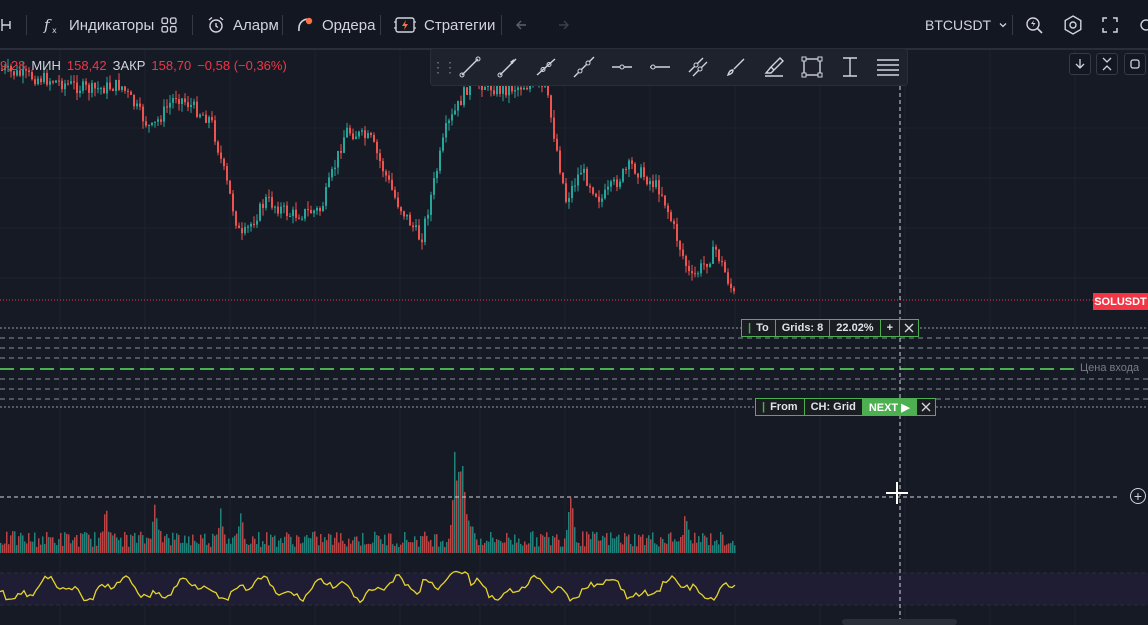 The width and height of the screenshot is (1148, 625). I want to click on restore-icon, so click(1135, 64).